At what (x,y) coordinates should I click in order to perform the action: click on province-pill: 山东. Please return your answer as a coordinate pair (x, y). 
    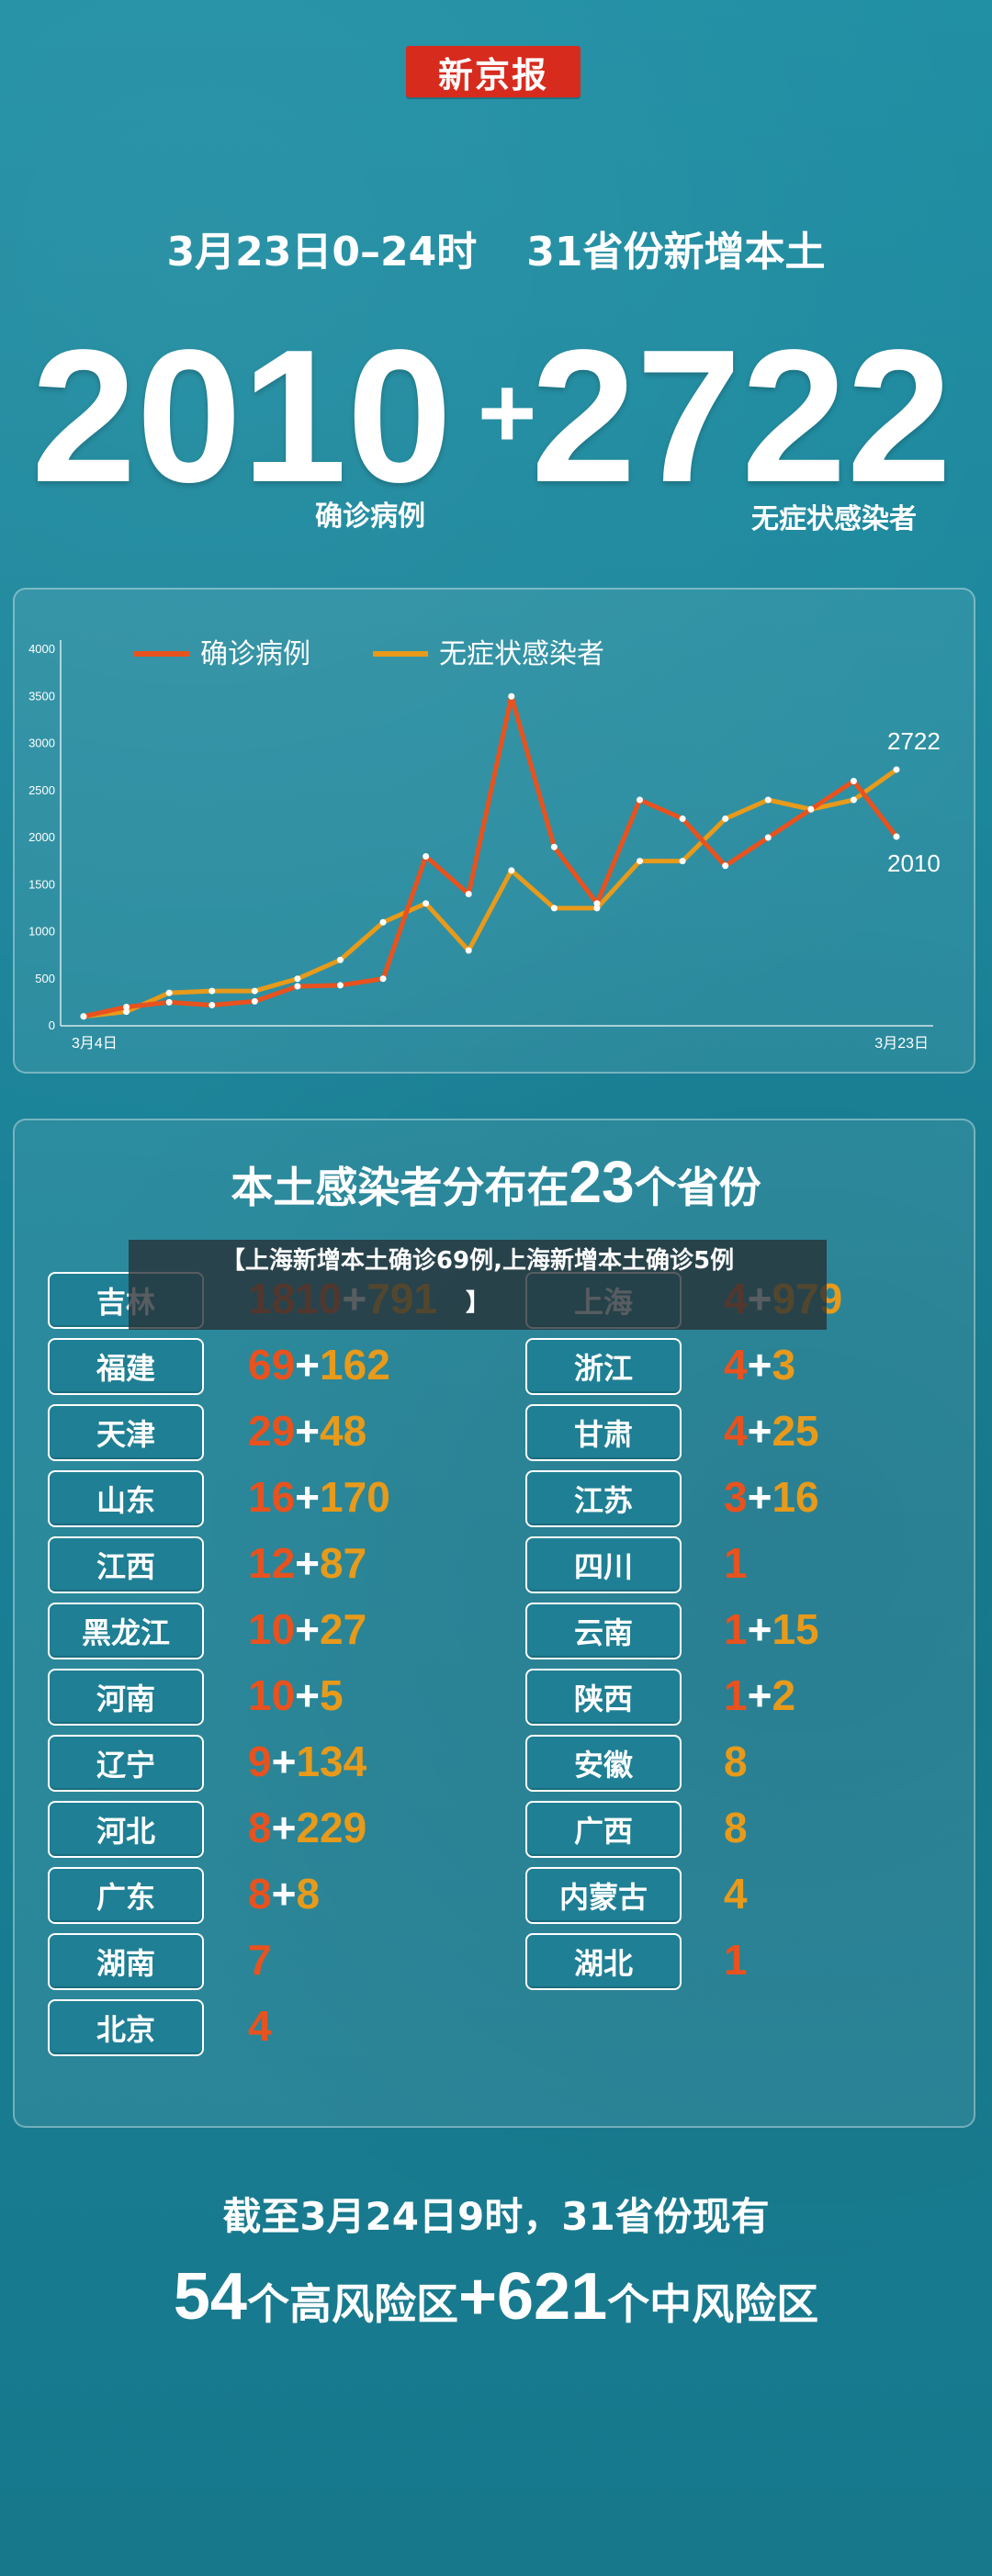
    Looking at the image, I should click on (126, 1498).